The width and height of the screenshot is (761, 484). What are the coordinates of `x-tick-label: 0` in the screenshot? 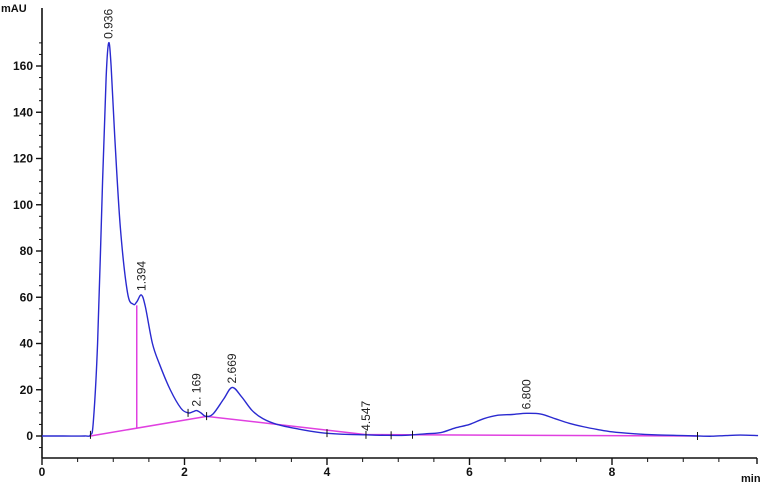 It's located at (42, 472).